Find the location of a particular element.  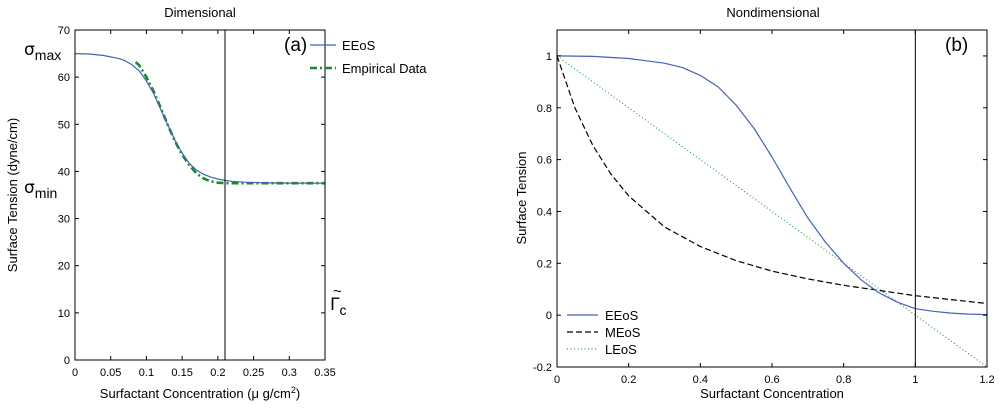

panel-a-x-tick-label: 0.15 is located at coordinates (181, 373).